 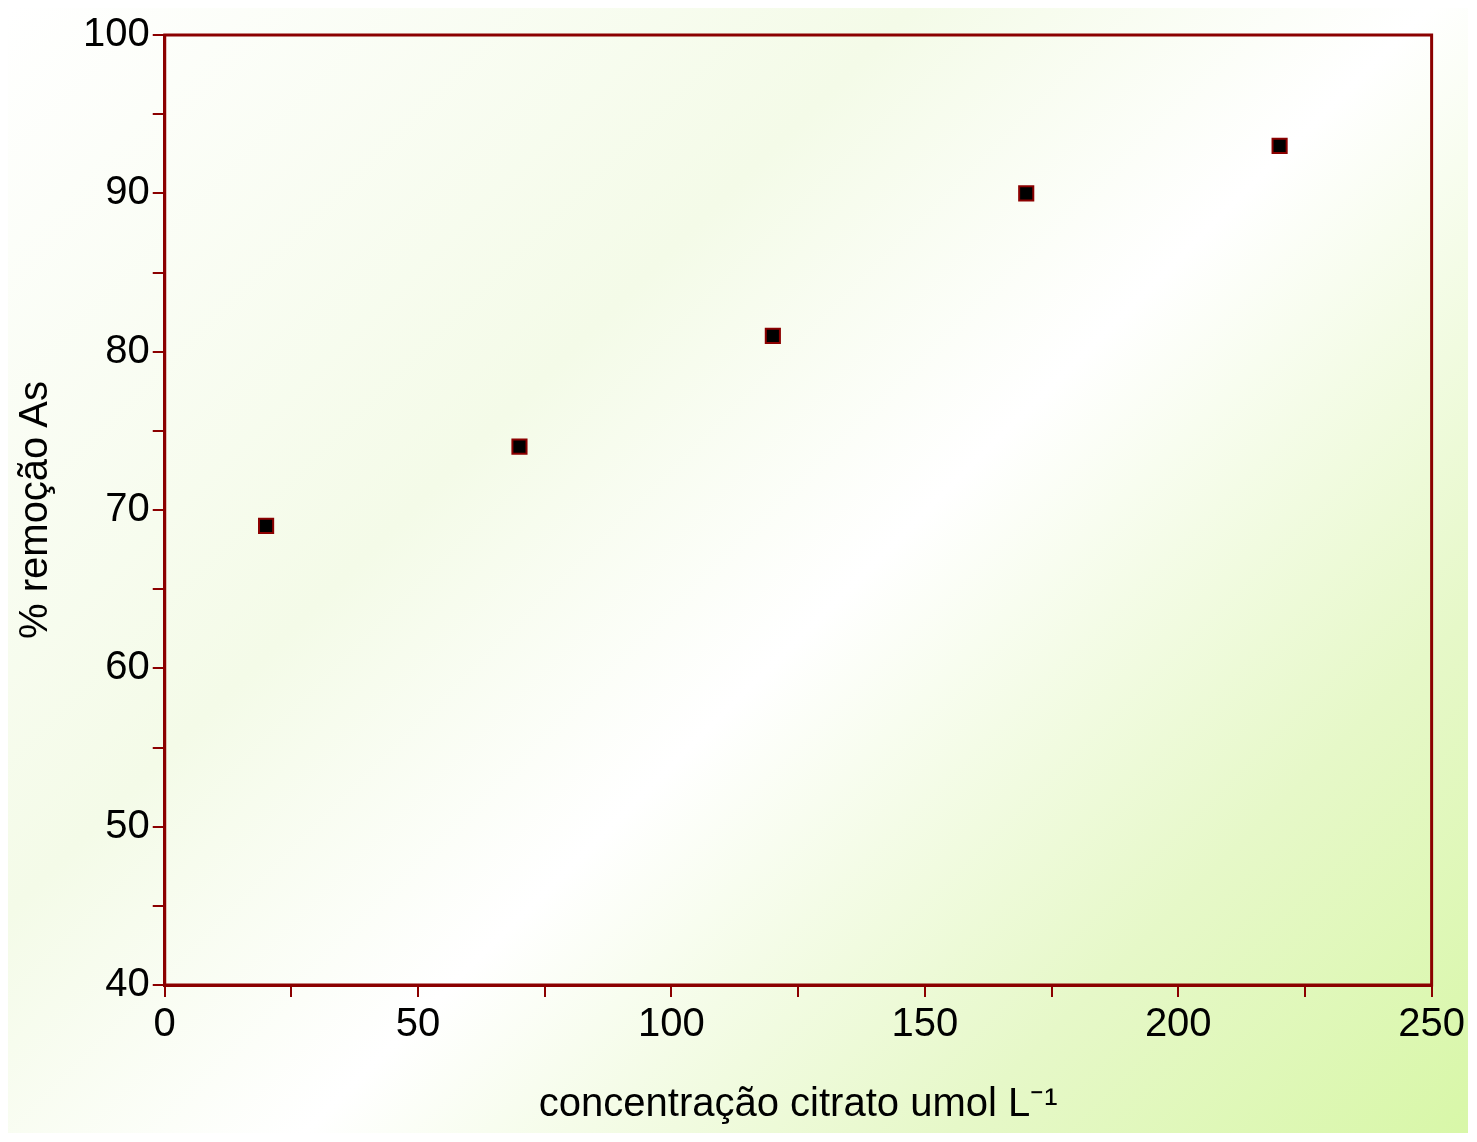 I want to click on y-tick-label: 80, so click(x=127, y=348).